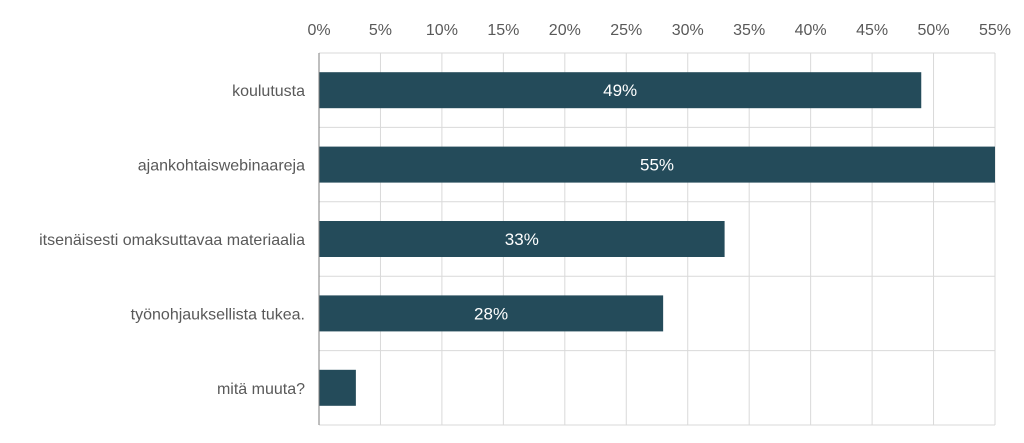 Image resolution: width=1024 pixels, height=443 pixels. What do you see at coordinates (811, 30) in the screenshot?
I see `x-tick-label: 40%` at bounding box center [811, 30].